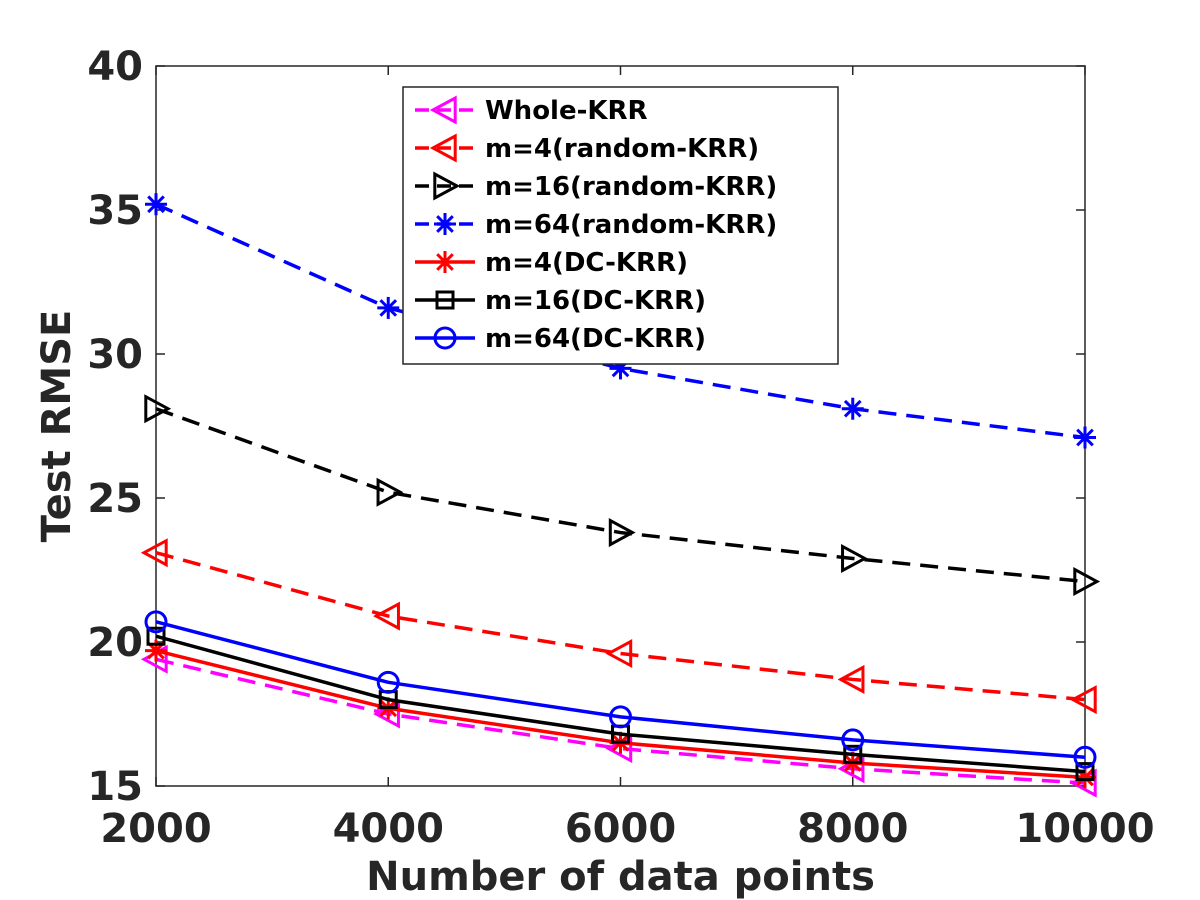  Describe the element at coordinates (620, 877) in the screenshot. I see `x-axis-label: Number of data points` at that location.